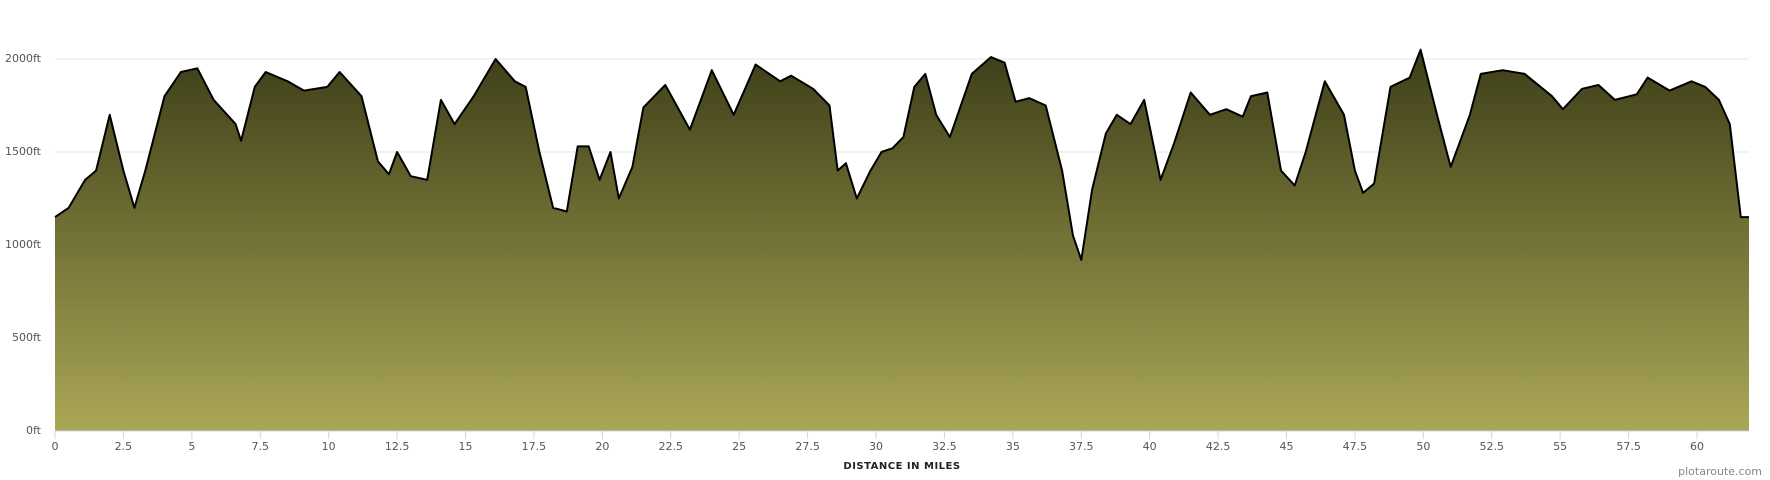 This screenshot has height=480, width=1770. What do you see at coordinates (1355, 446) in the screenshot?
I see `x-tick-label: 47.5` at bounding box center [1355, 446].